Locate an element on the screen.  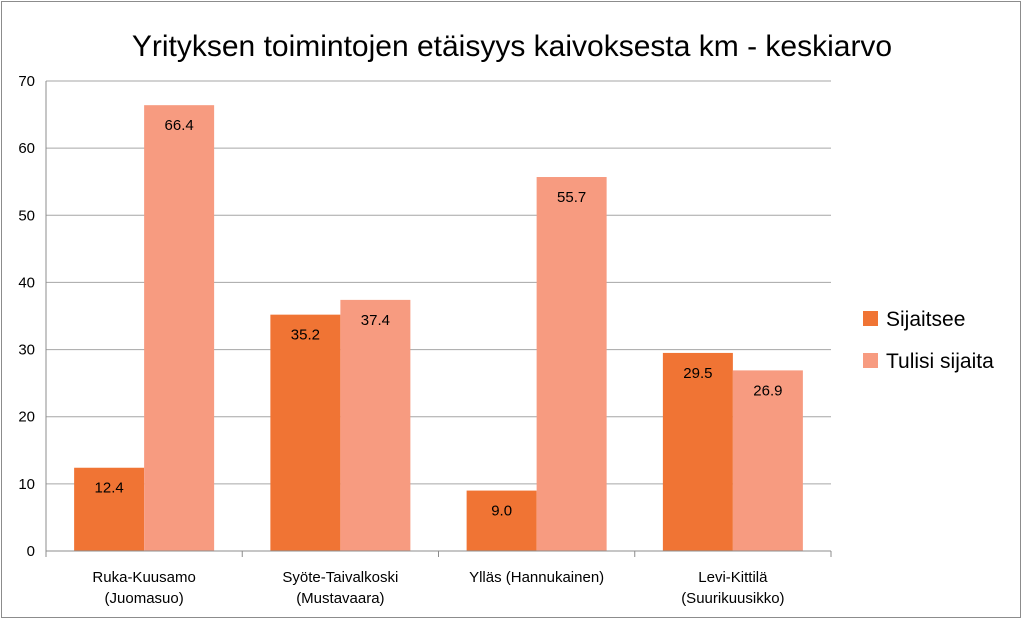
x-category-label: (Suurikuusikko) is located at coordinates (732, 598).